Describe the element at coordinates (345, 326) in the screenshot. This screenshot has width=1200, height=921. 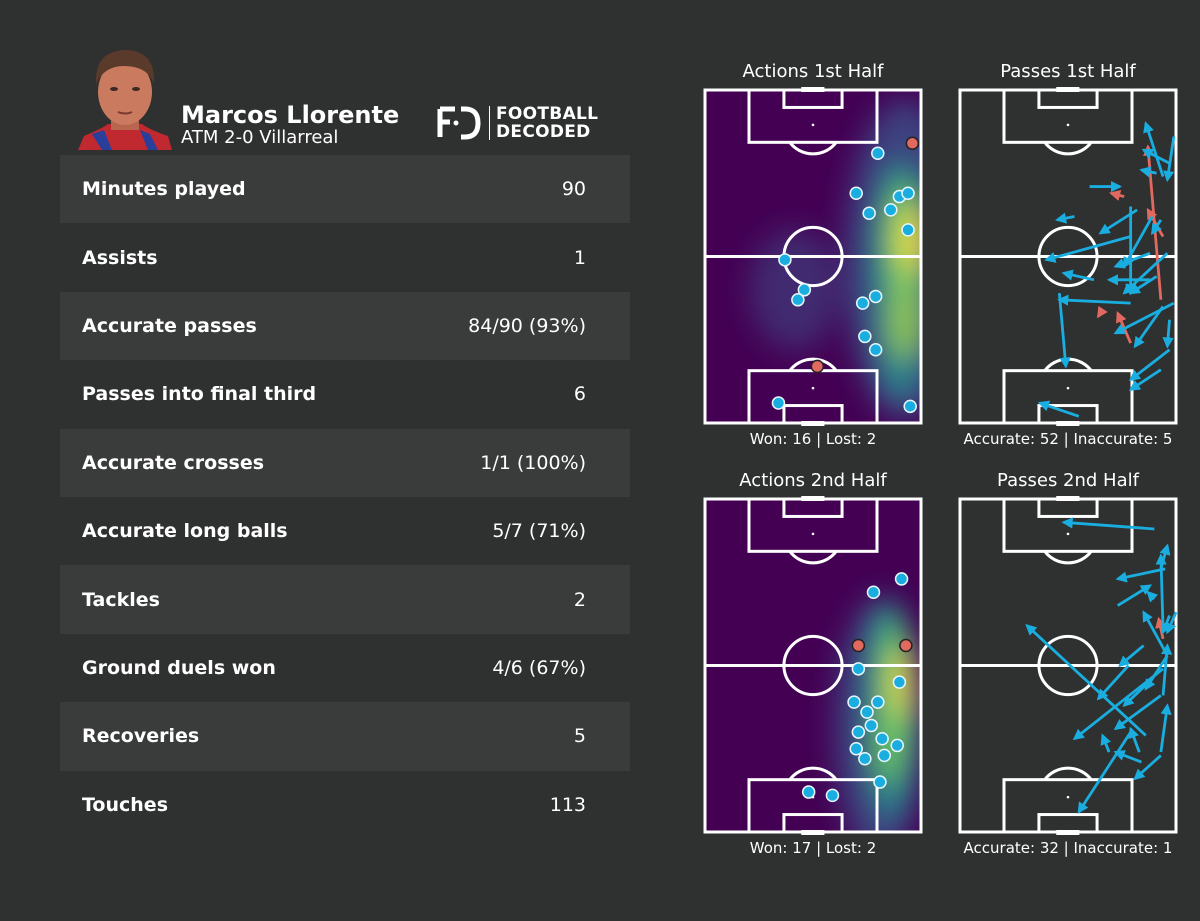
I see `stat-row: Accurate passes 84/90 (93%)` at that location.